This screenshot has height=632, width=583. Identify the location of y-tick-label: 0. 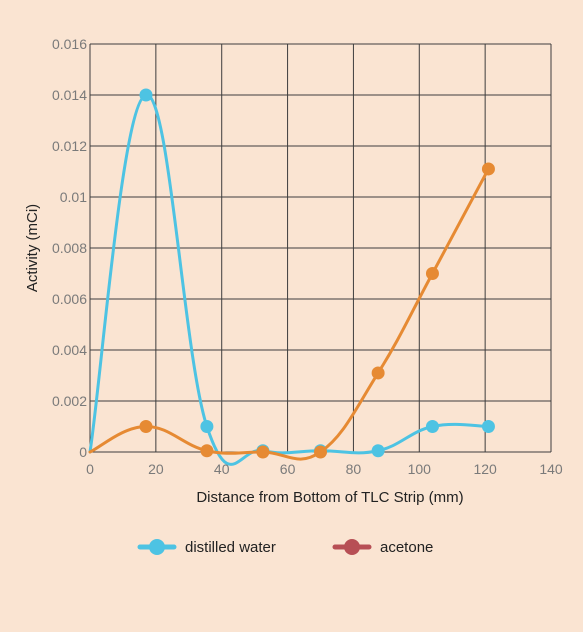
(83, 452).